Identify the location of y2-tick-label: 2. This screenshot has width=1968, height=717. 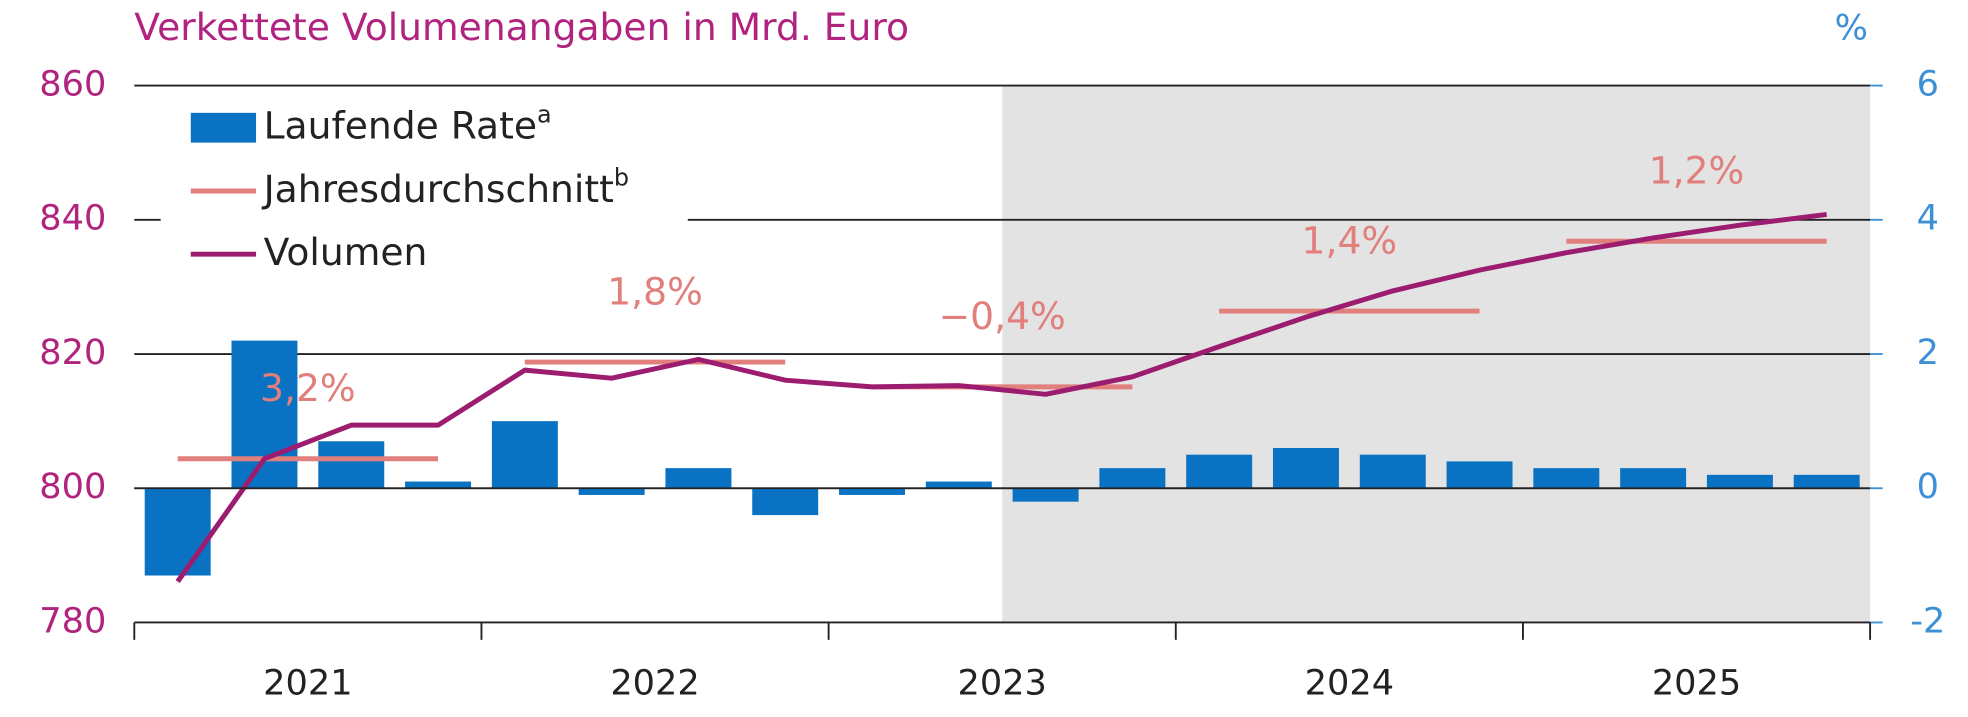
(1928, 353).